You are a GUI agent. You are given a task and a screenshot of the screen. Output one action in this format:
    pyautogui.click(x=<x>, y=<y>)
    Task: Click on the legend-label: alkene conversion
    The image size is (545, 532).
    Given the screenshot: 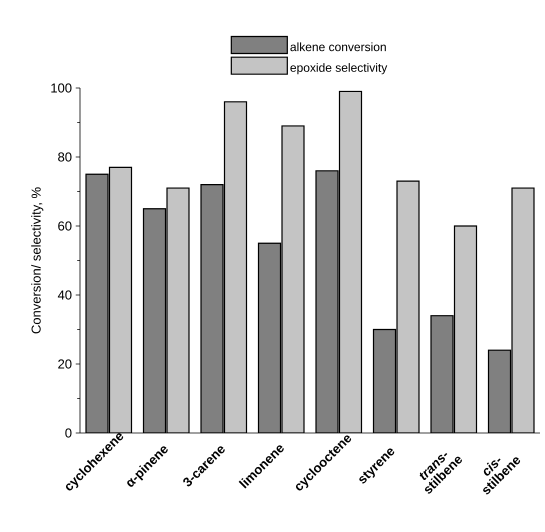 What is the action you would take?
    pyautogui.click(x=338, y=47)
    